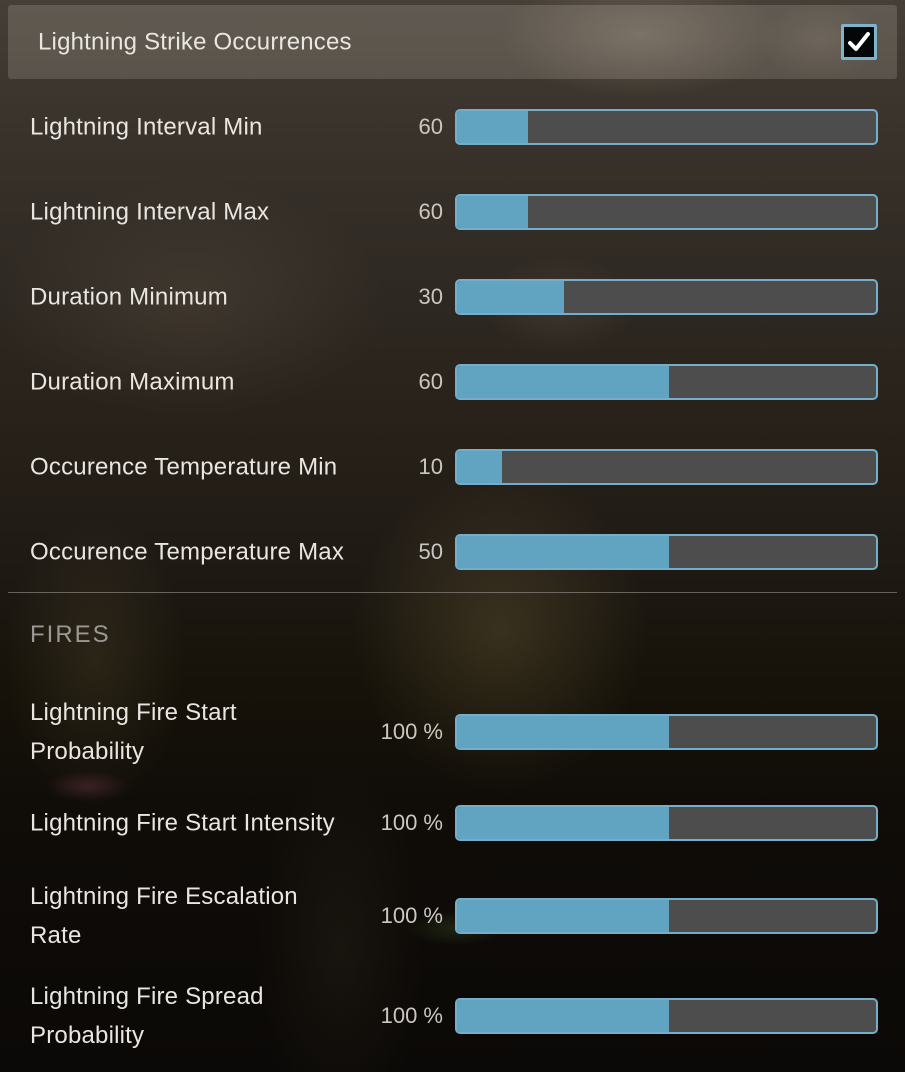  I want to click on slider-lightning-fire-spread-probability, so click(666, 1015).